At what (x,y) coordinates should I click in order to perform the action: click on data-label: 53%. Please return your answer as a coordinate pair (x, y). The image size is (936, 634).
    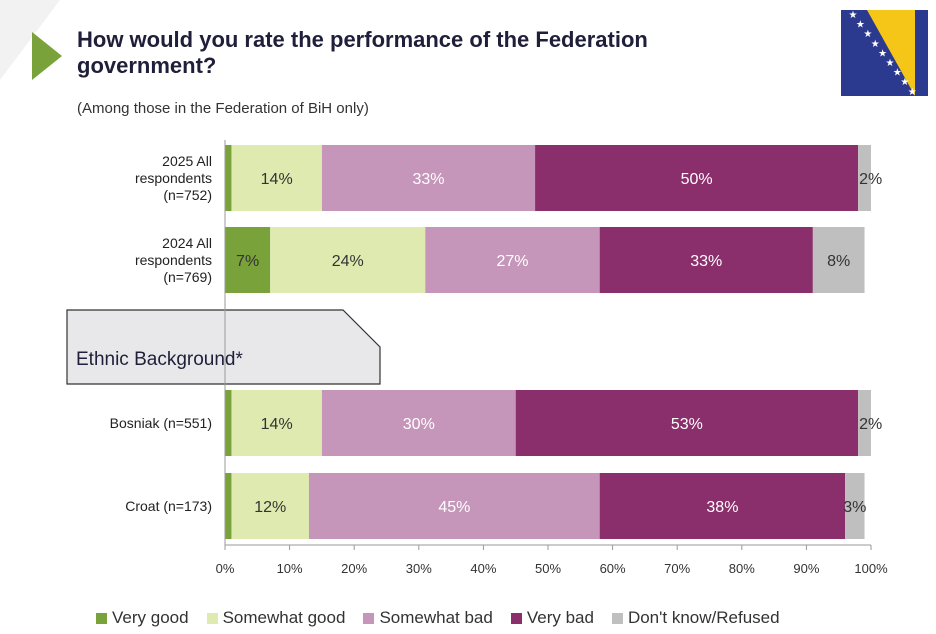
    Looking at the image, I should click on (687, 424).